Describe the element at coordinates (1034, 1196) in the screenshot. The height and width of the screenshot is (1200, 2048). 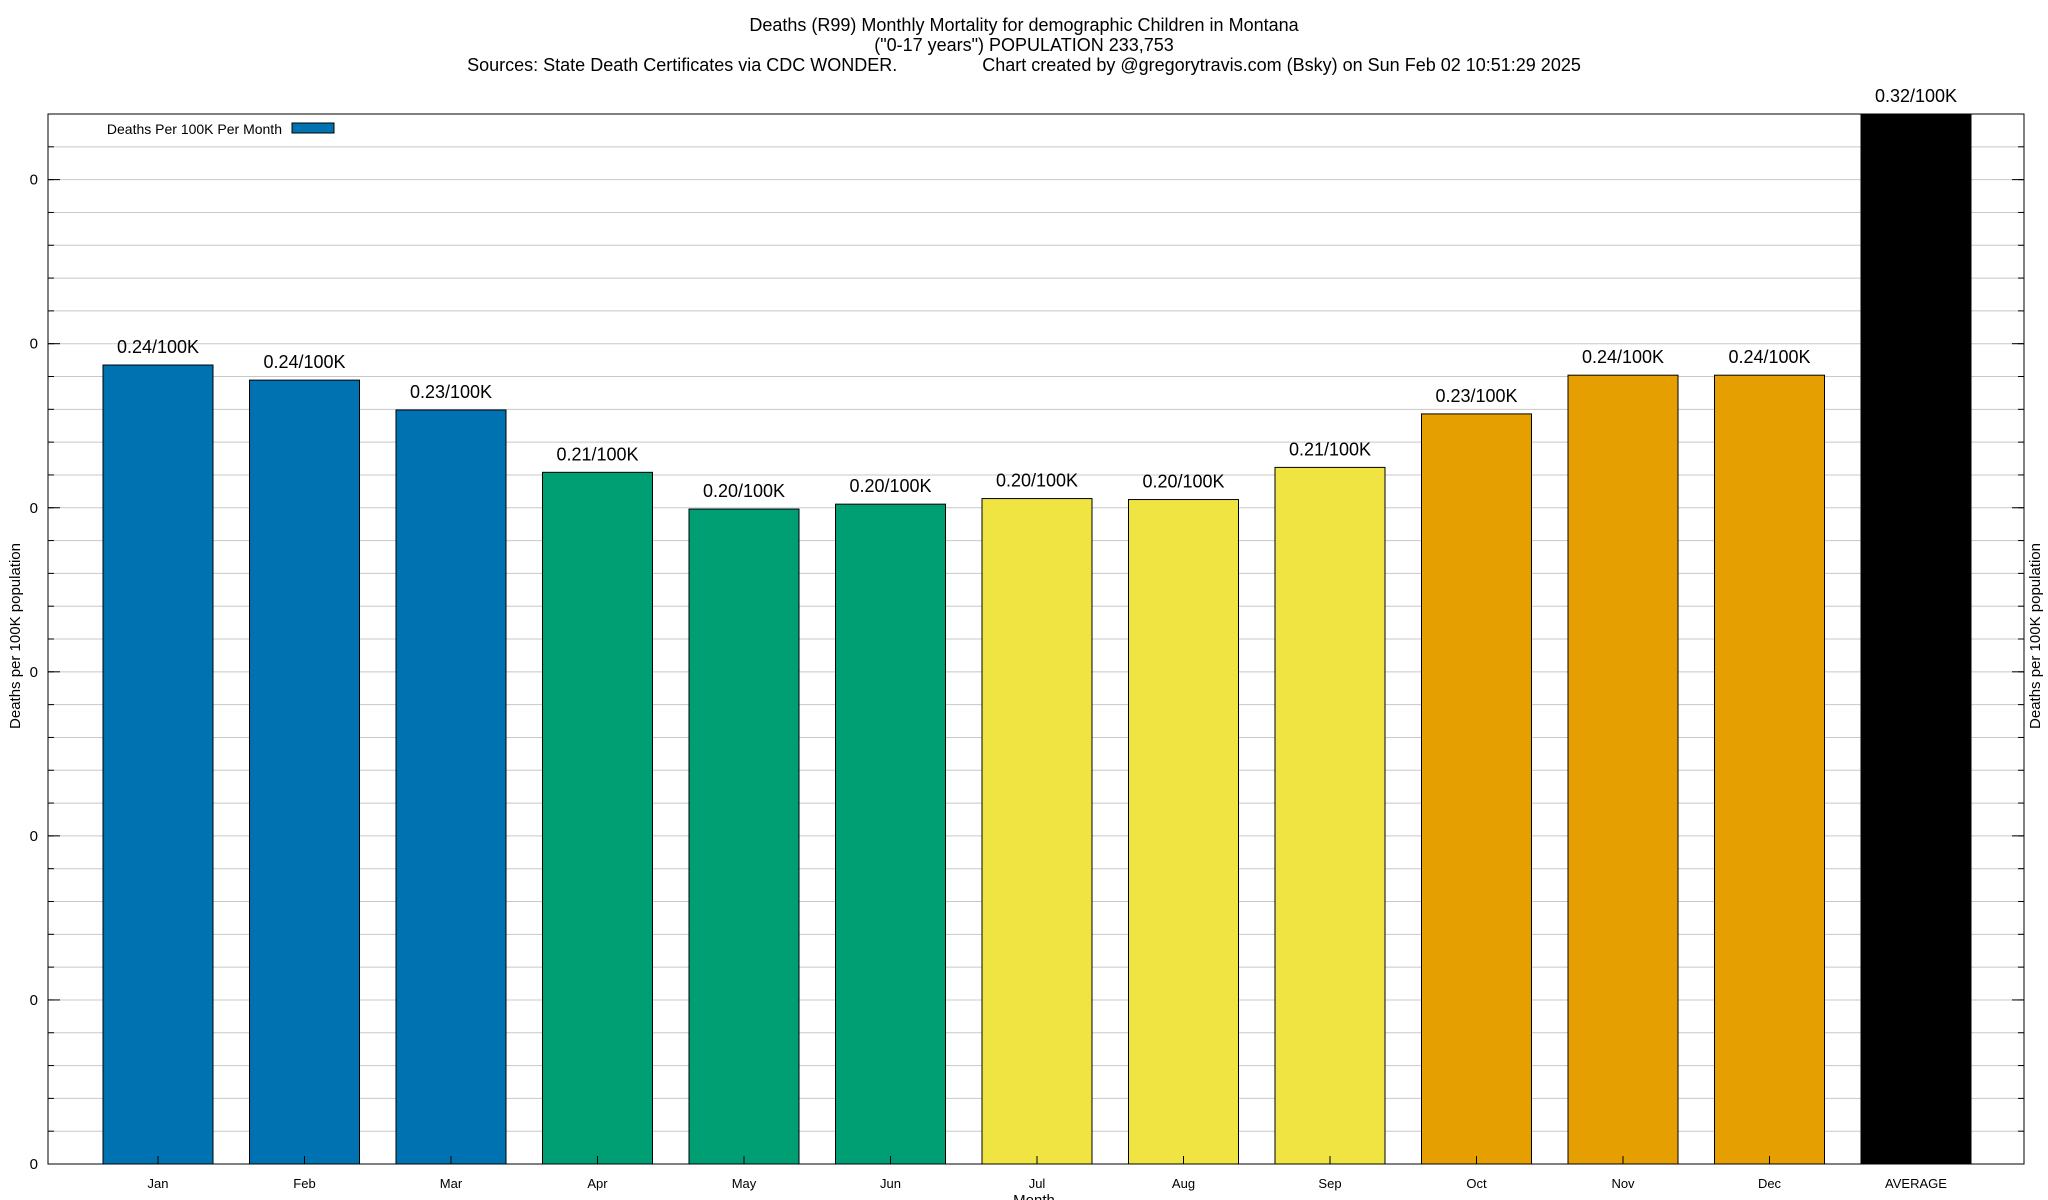
I see `x-axis-label: Month` at that location.